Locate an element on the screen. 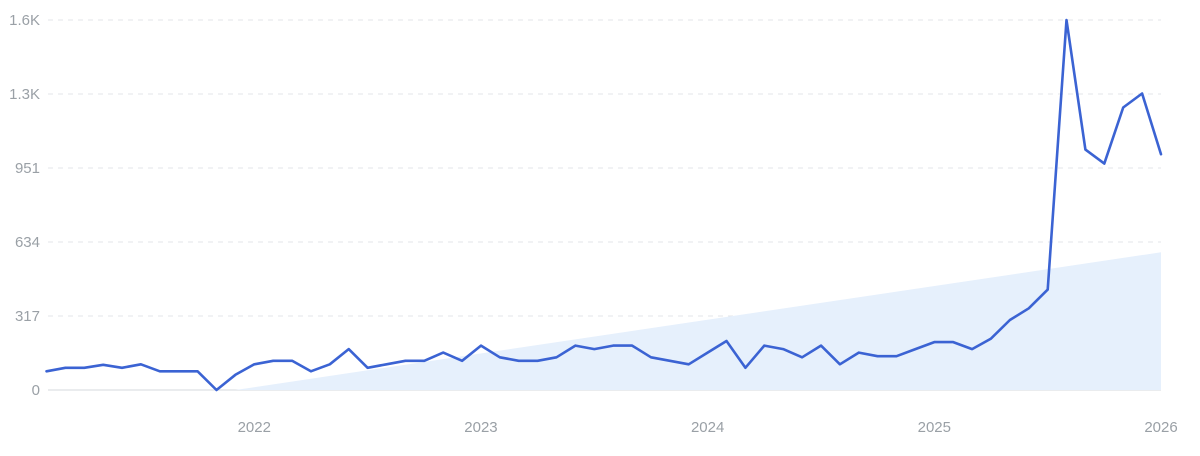 The width and height of the screenshot is (1200, 456). x-tick-label: 2026 is located at coordinates (1160, 427).